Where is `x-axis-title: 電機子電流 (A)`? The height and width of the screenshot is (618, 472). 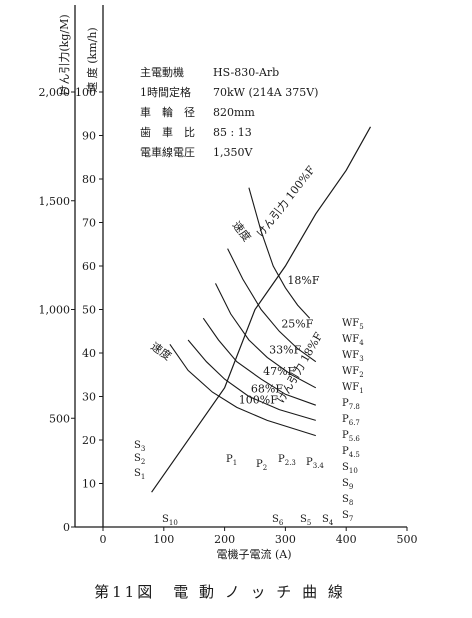
x-axis-title: 電機子電流 (A) is located at coordinates (253, 554).